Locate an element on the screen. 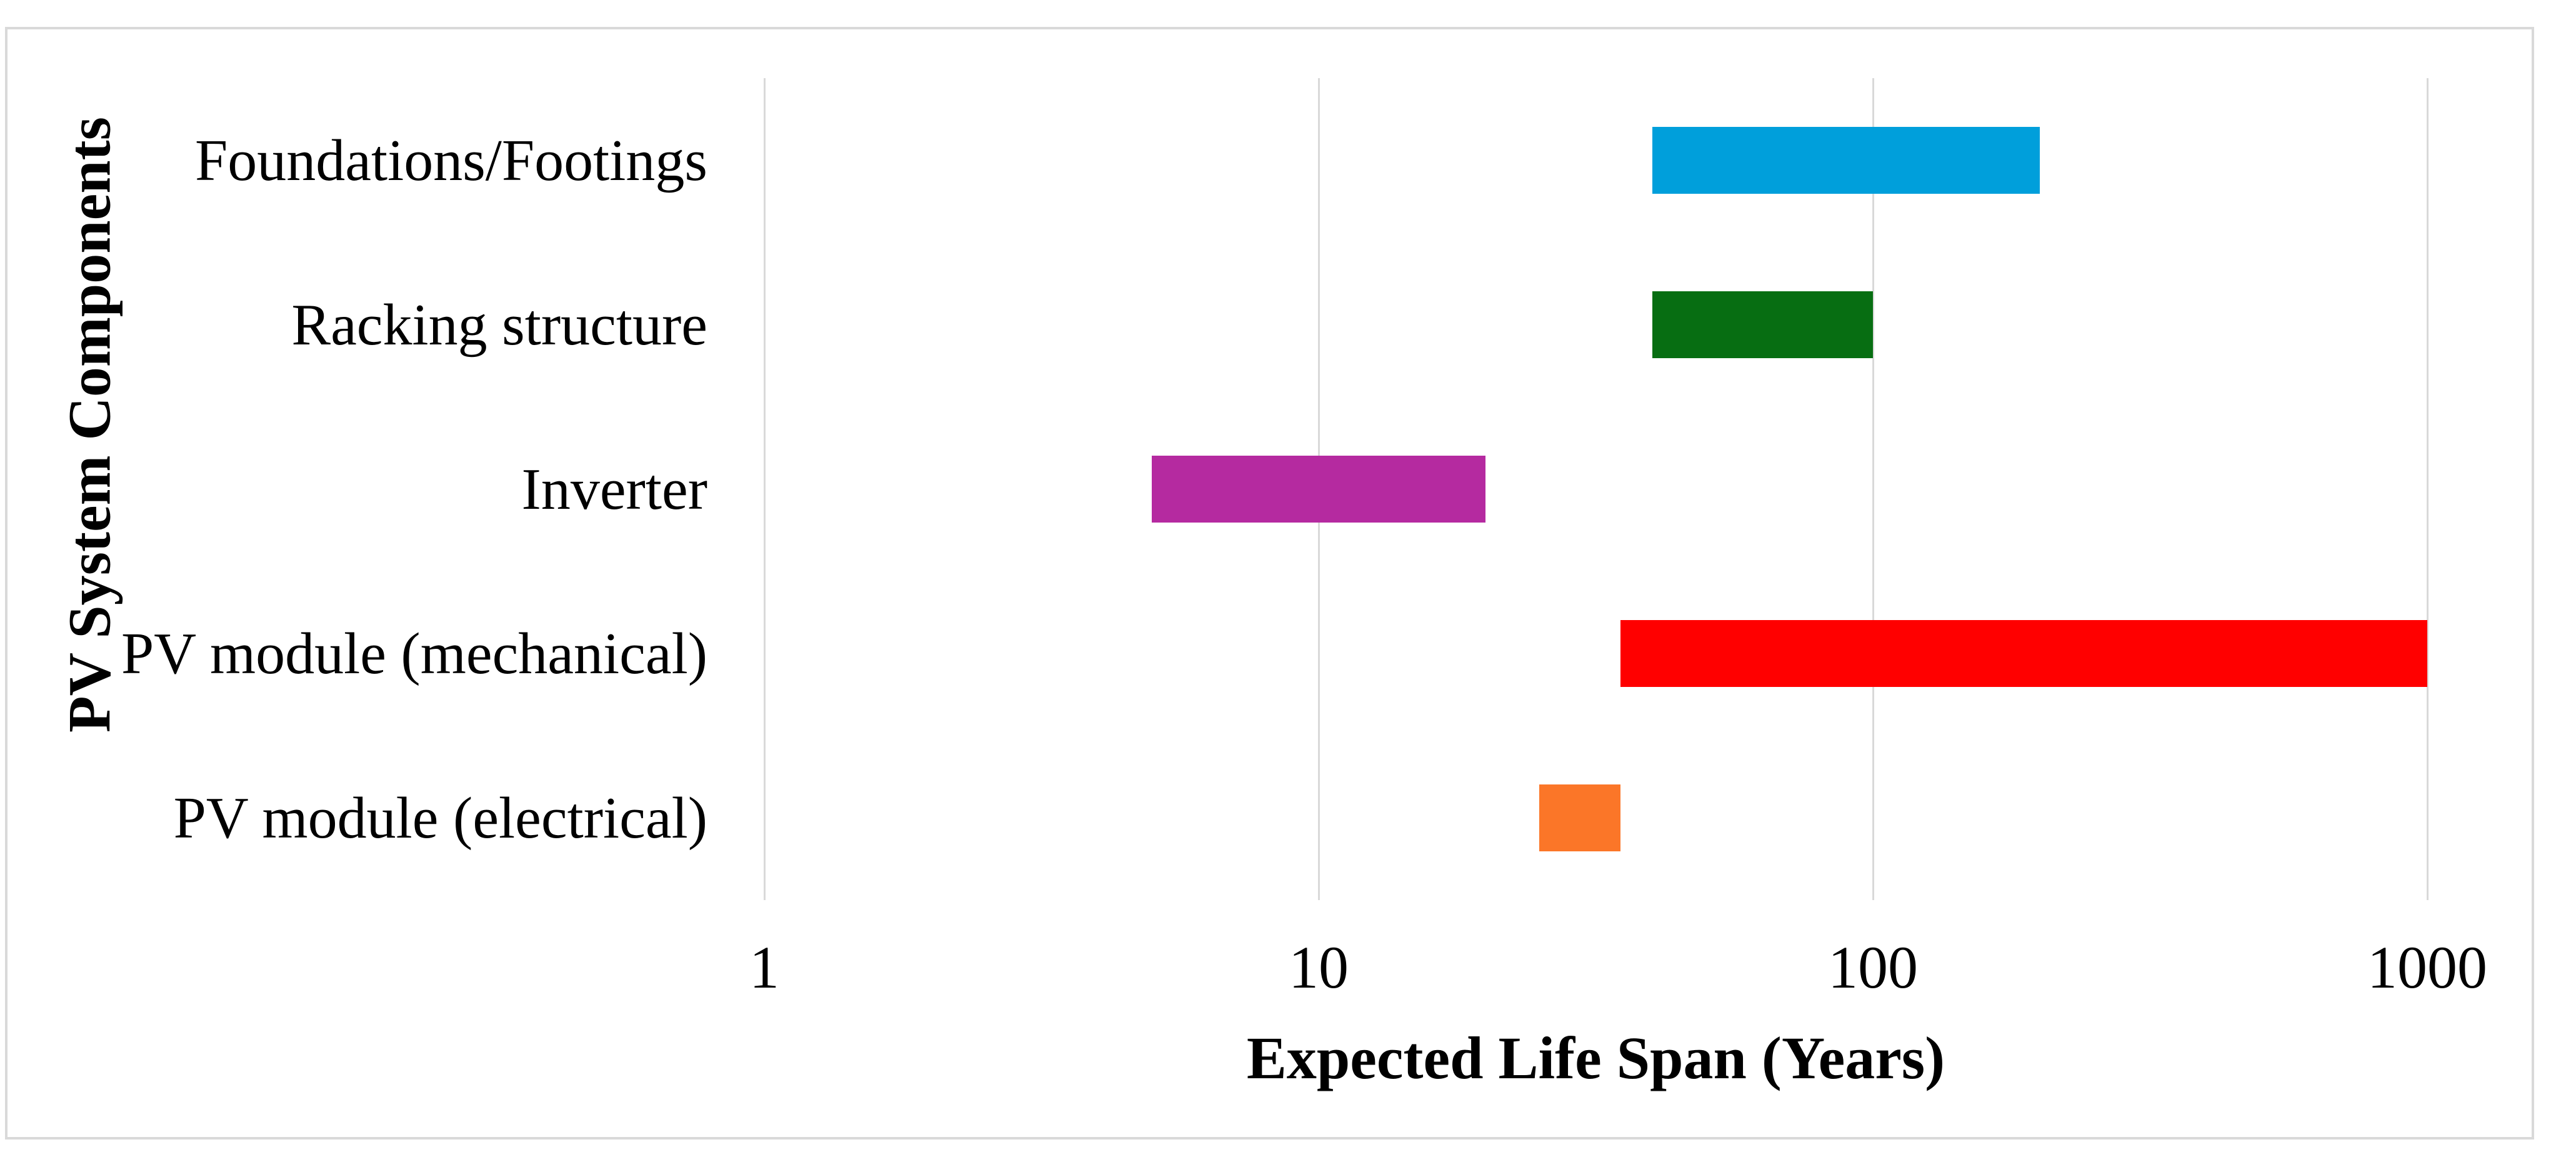 The height and width of the screenshot is (1172, 2576). category-label: Inverter is located at coordinates (614, 489).